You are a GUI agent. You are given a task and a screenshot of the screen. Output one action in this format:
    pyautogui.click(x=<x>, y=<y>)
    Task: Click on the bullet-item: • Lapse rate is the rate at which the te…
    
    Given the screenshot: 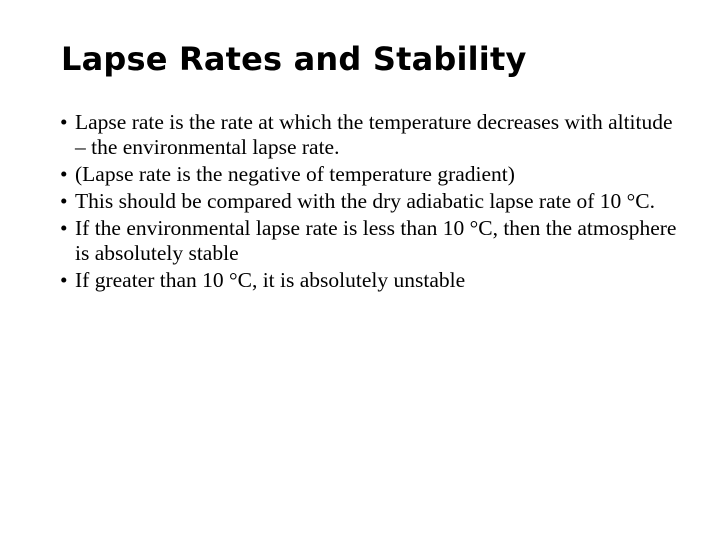 What is the action you would take?
    pyautogui.click(x=370, y=135)
    